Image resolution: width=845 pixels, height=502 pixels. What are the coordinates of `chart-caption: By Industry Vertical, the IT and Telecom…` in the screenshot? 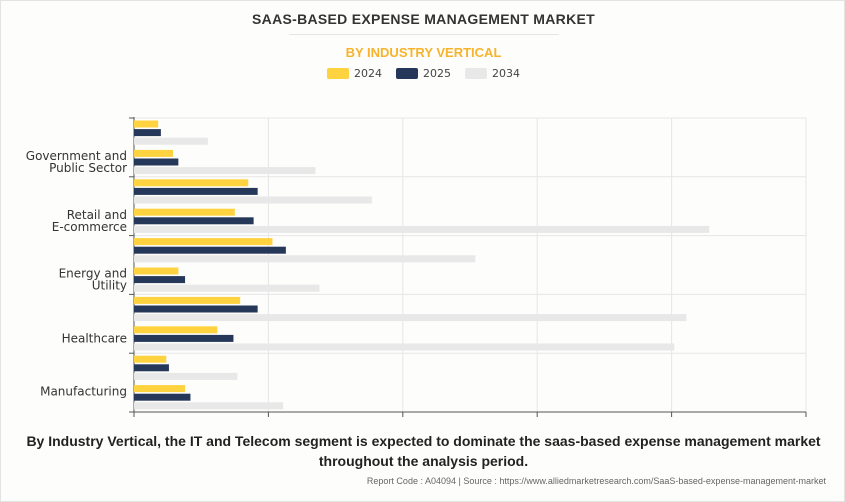 It's located at (423, 451).